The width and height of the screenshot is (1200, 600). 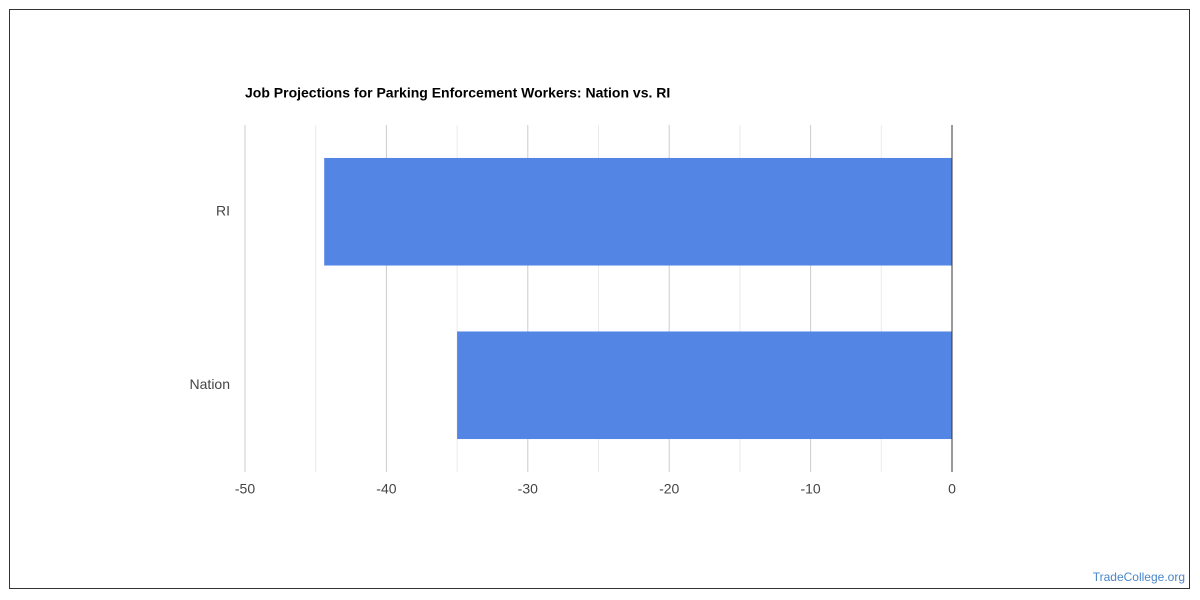 What do you see at coordinates (245, 489) in the screenshot?
I see `x-tick-label: -50` at bounding box center [245, 489].